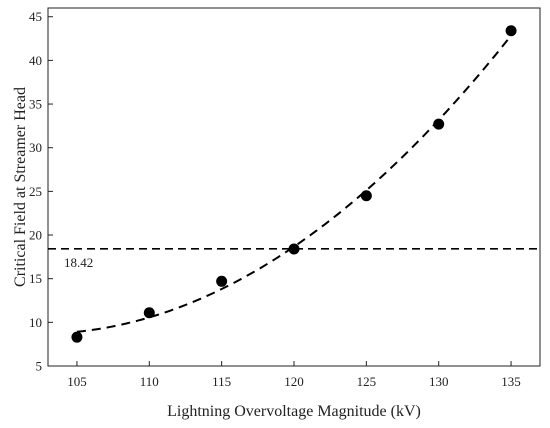 This screenshot has height=428, width=550. Describe the element at coordinates (367, 381) in the screenshot. I see `x-tick-label: 125` at that location.